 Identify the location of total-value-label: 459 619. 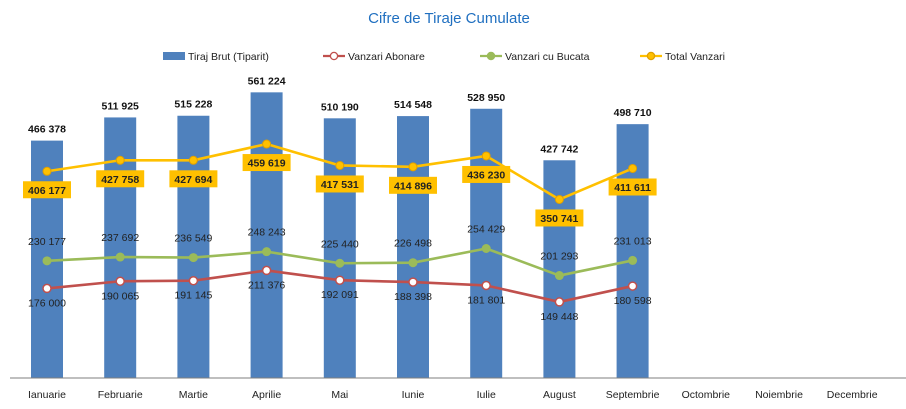
(267, 164).